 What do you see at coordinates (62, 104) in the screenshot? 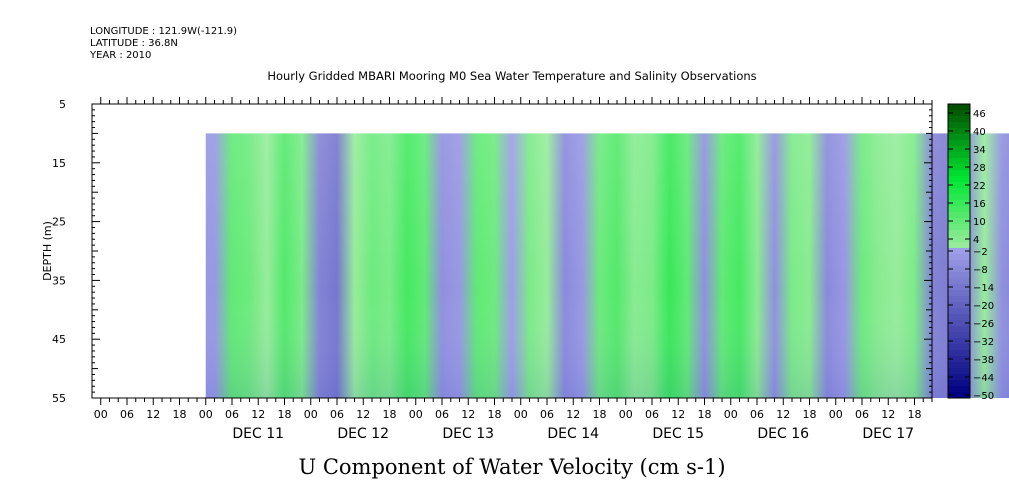
I see `y-tick-label: 5` at bounding box center [62, 104].